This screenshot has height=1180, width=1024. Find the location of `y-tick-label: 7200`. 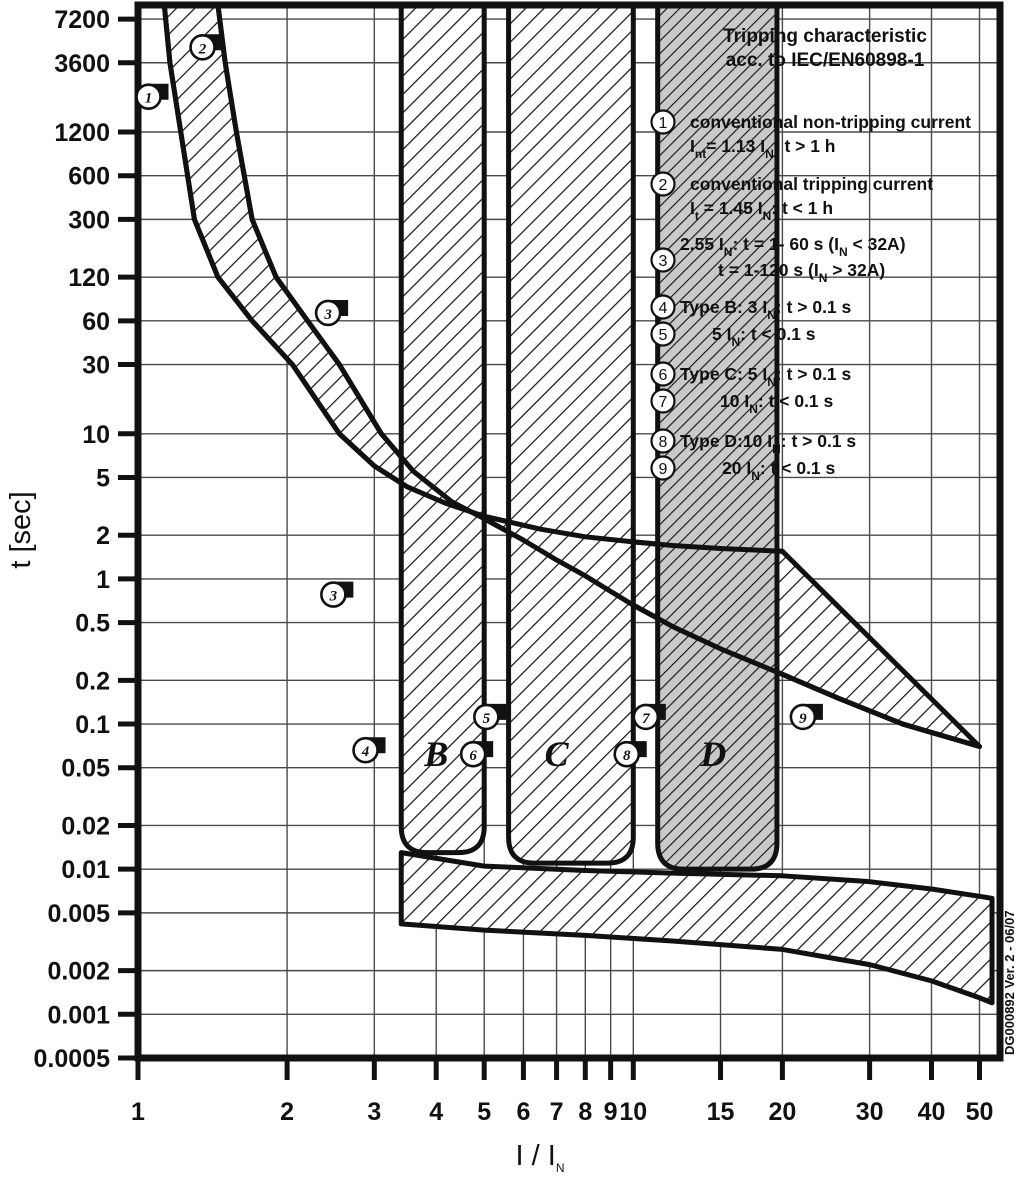

y-tick-label: 7200 is located at coordinates (82, 20).